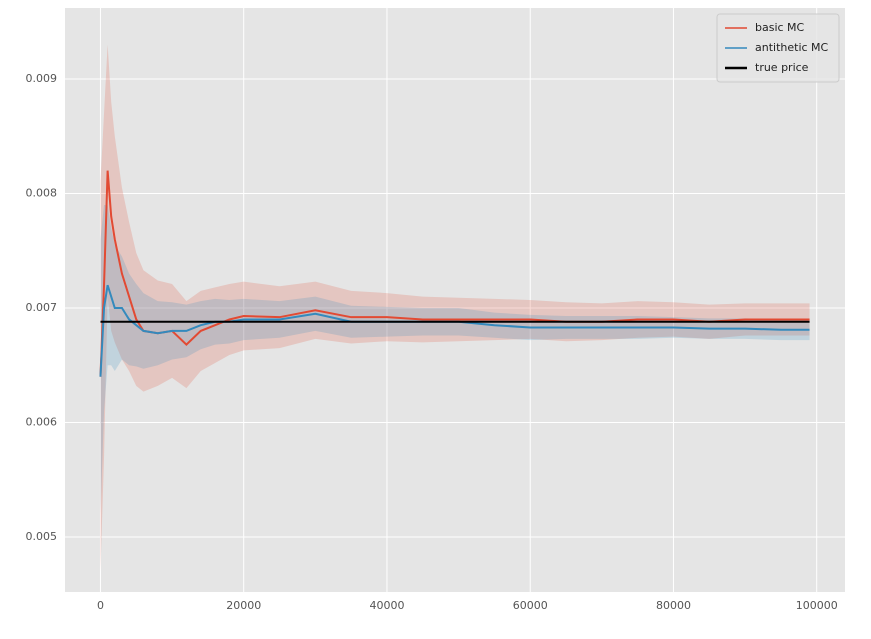  What do you see at coordinates (454, 330) in the screenshot?
I see `series-line` at bounding box center [454, 330].